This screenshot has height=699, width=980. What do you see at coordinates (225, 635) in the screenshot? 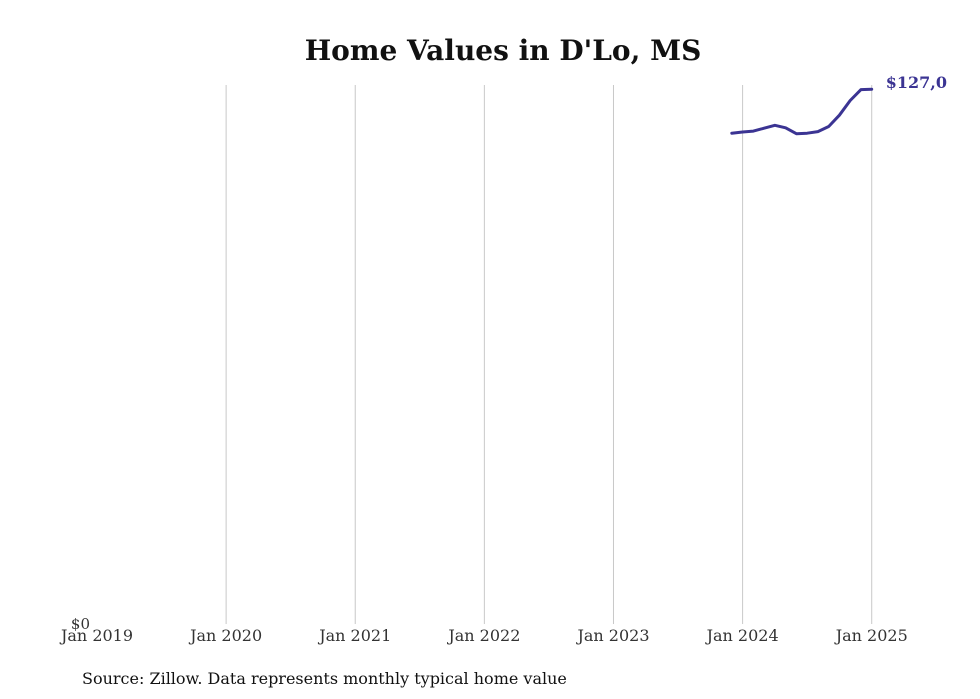
I see `x-tick-label: Jan 2020` at bounding box center [225, 635].